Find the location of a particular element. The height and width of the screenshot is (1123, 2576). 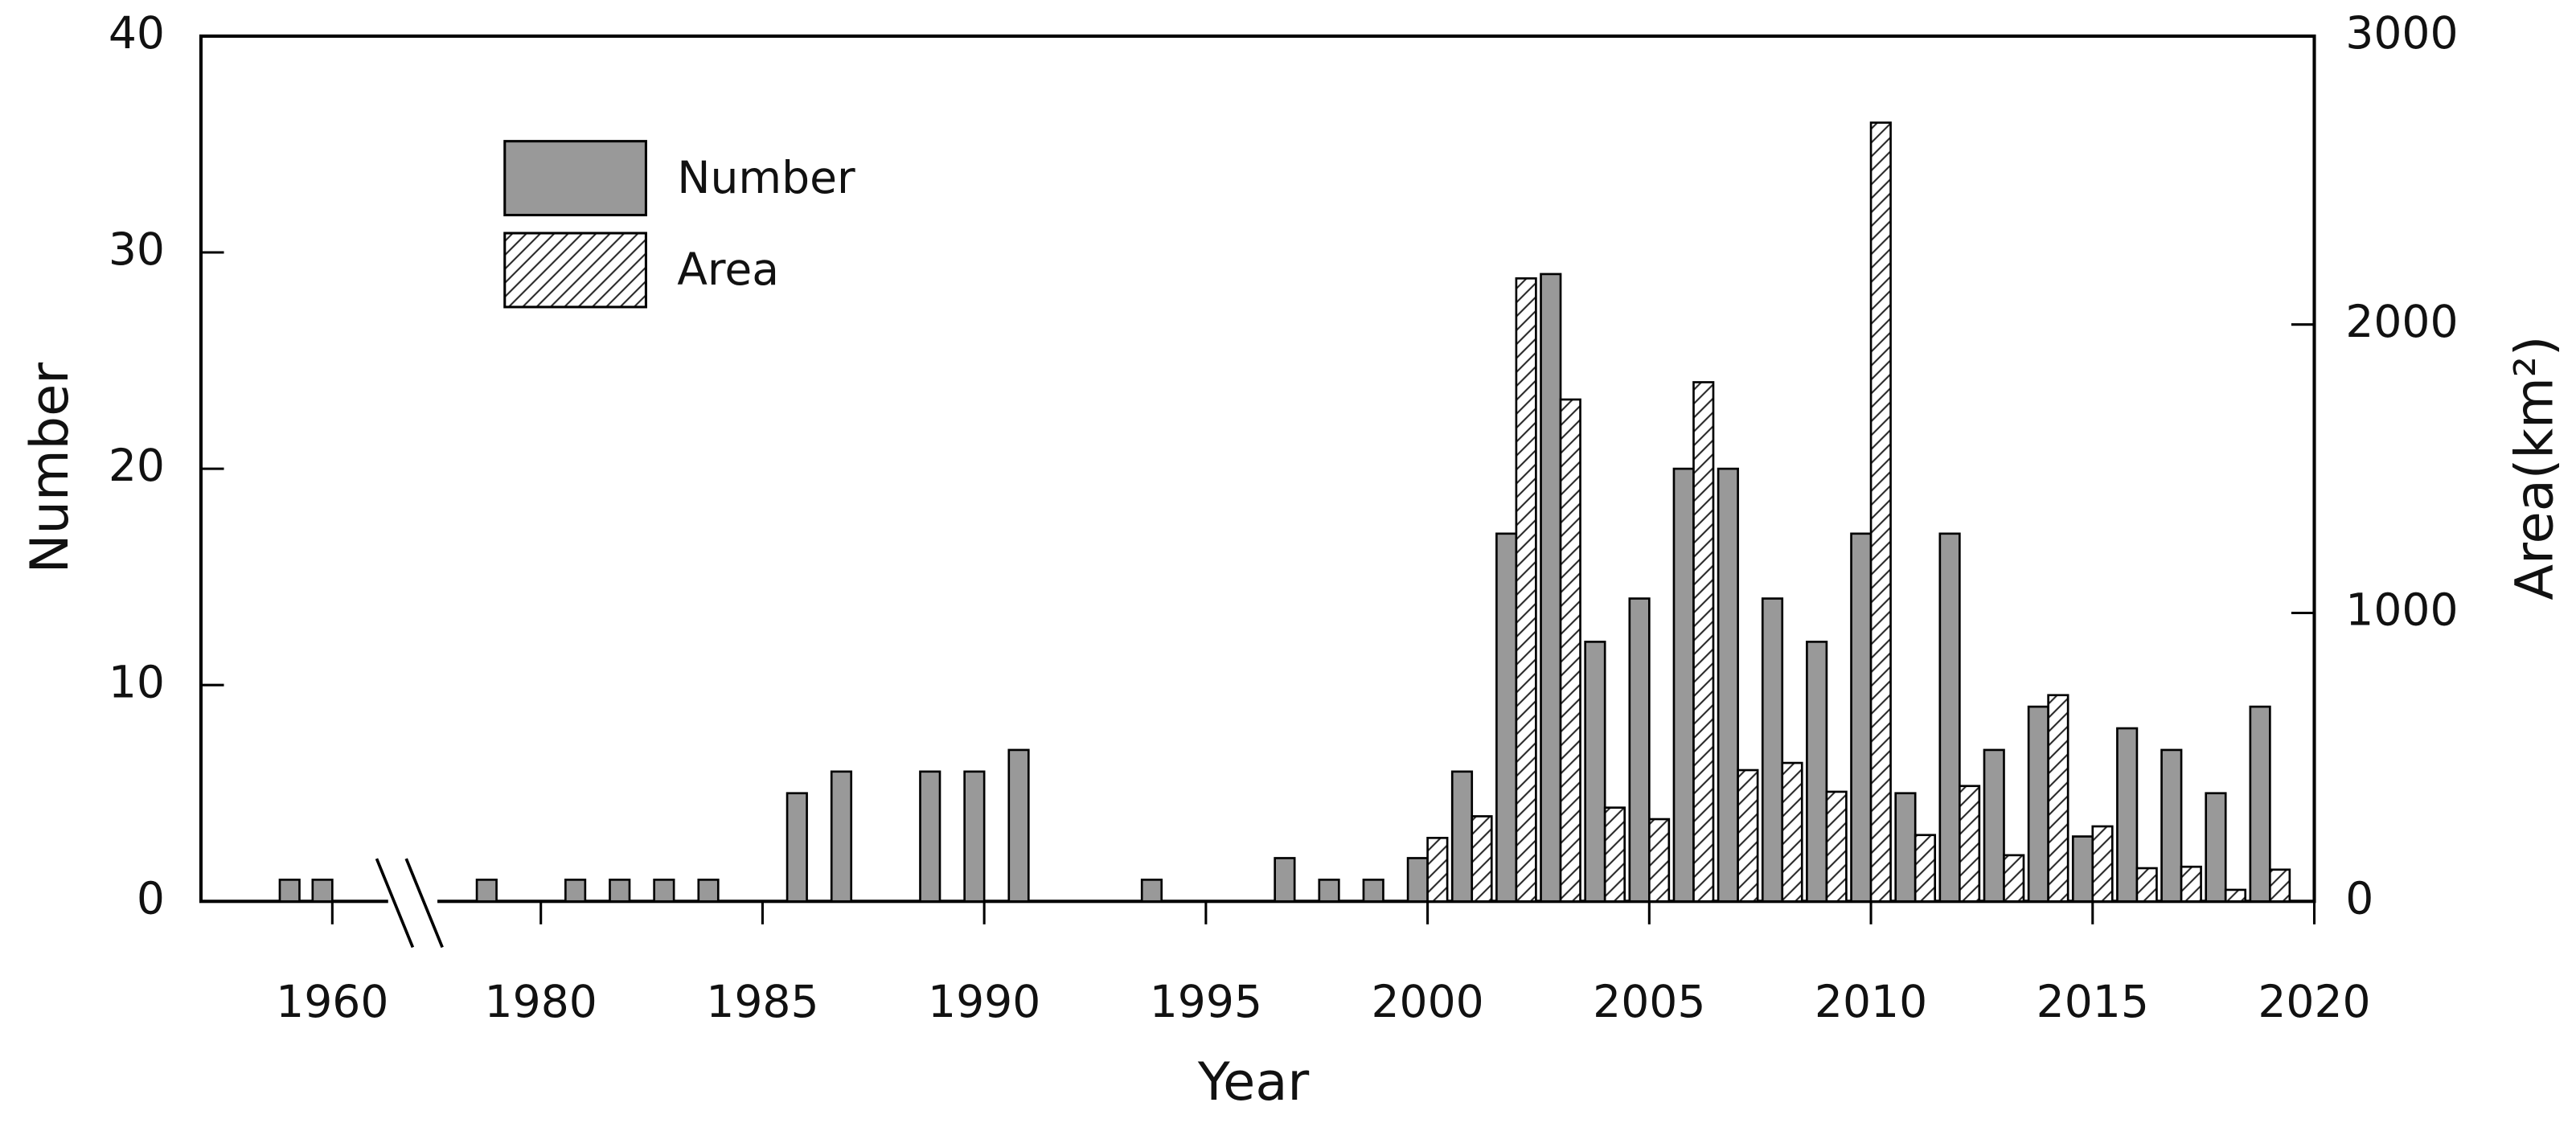

y2-tick-label: 2000 is located at coordinates (2401, 322).